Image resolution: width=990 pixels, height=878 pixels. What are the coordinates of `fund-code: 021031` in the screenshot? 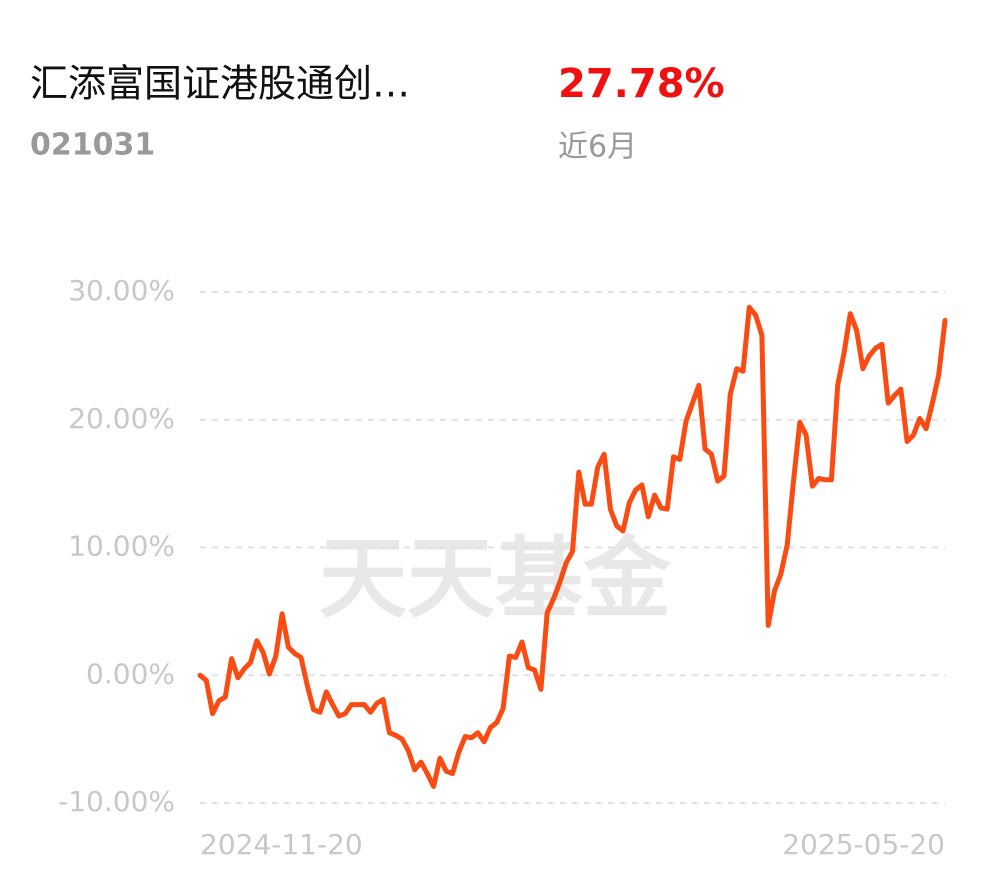 It's located at (92, 145).